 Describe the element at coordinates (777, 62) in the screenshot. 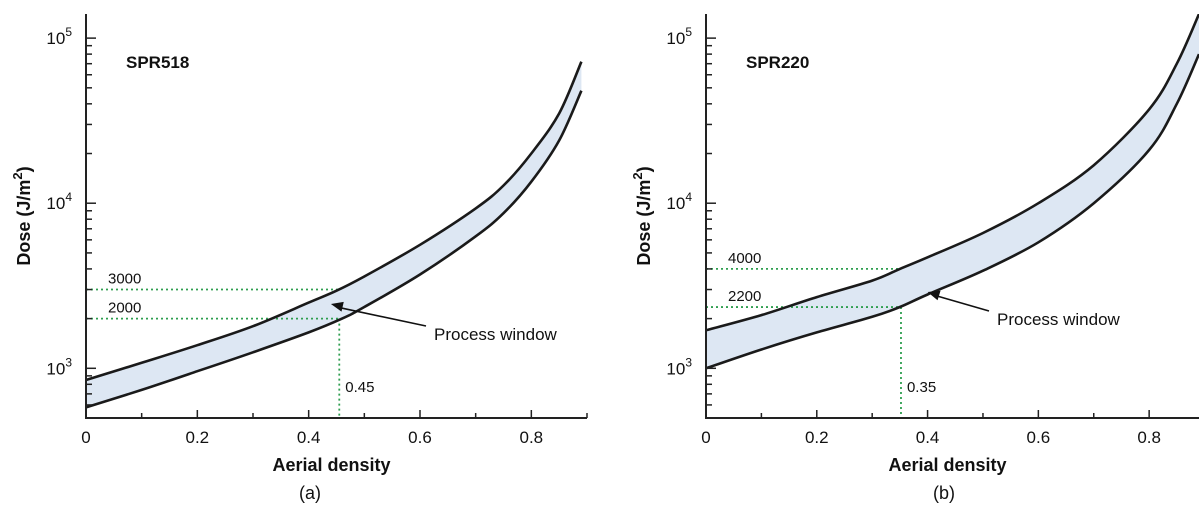

I see `panel-title: SPR220` at that location.